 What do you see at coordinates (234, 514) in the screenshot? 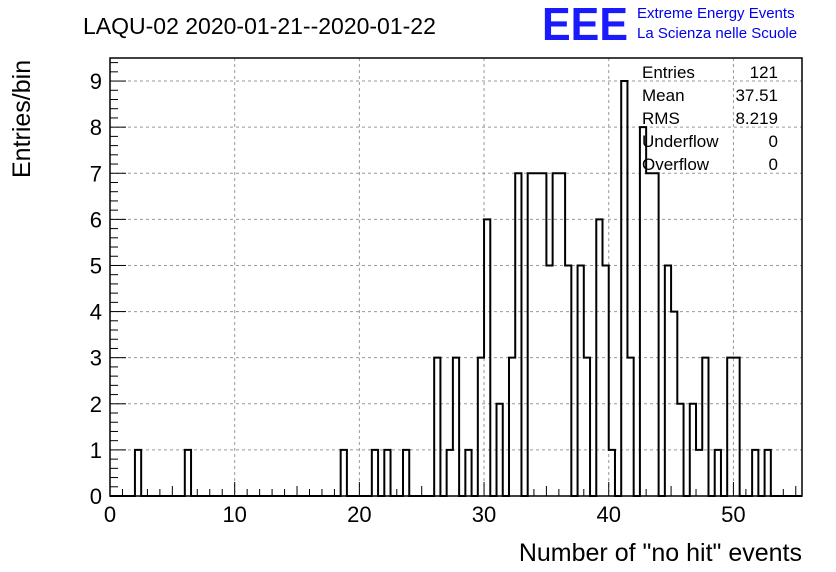
I see `x-tick-label: 10` at bounding box center [234, 514].